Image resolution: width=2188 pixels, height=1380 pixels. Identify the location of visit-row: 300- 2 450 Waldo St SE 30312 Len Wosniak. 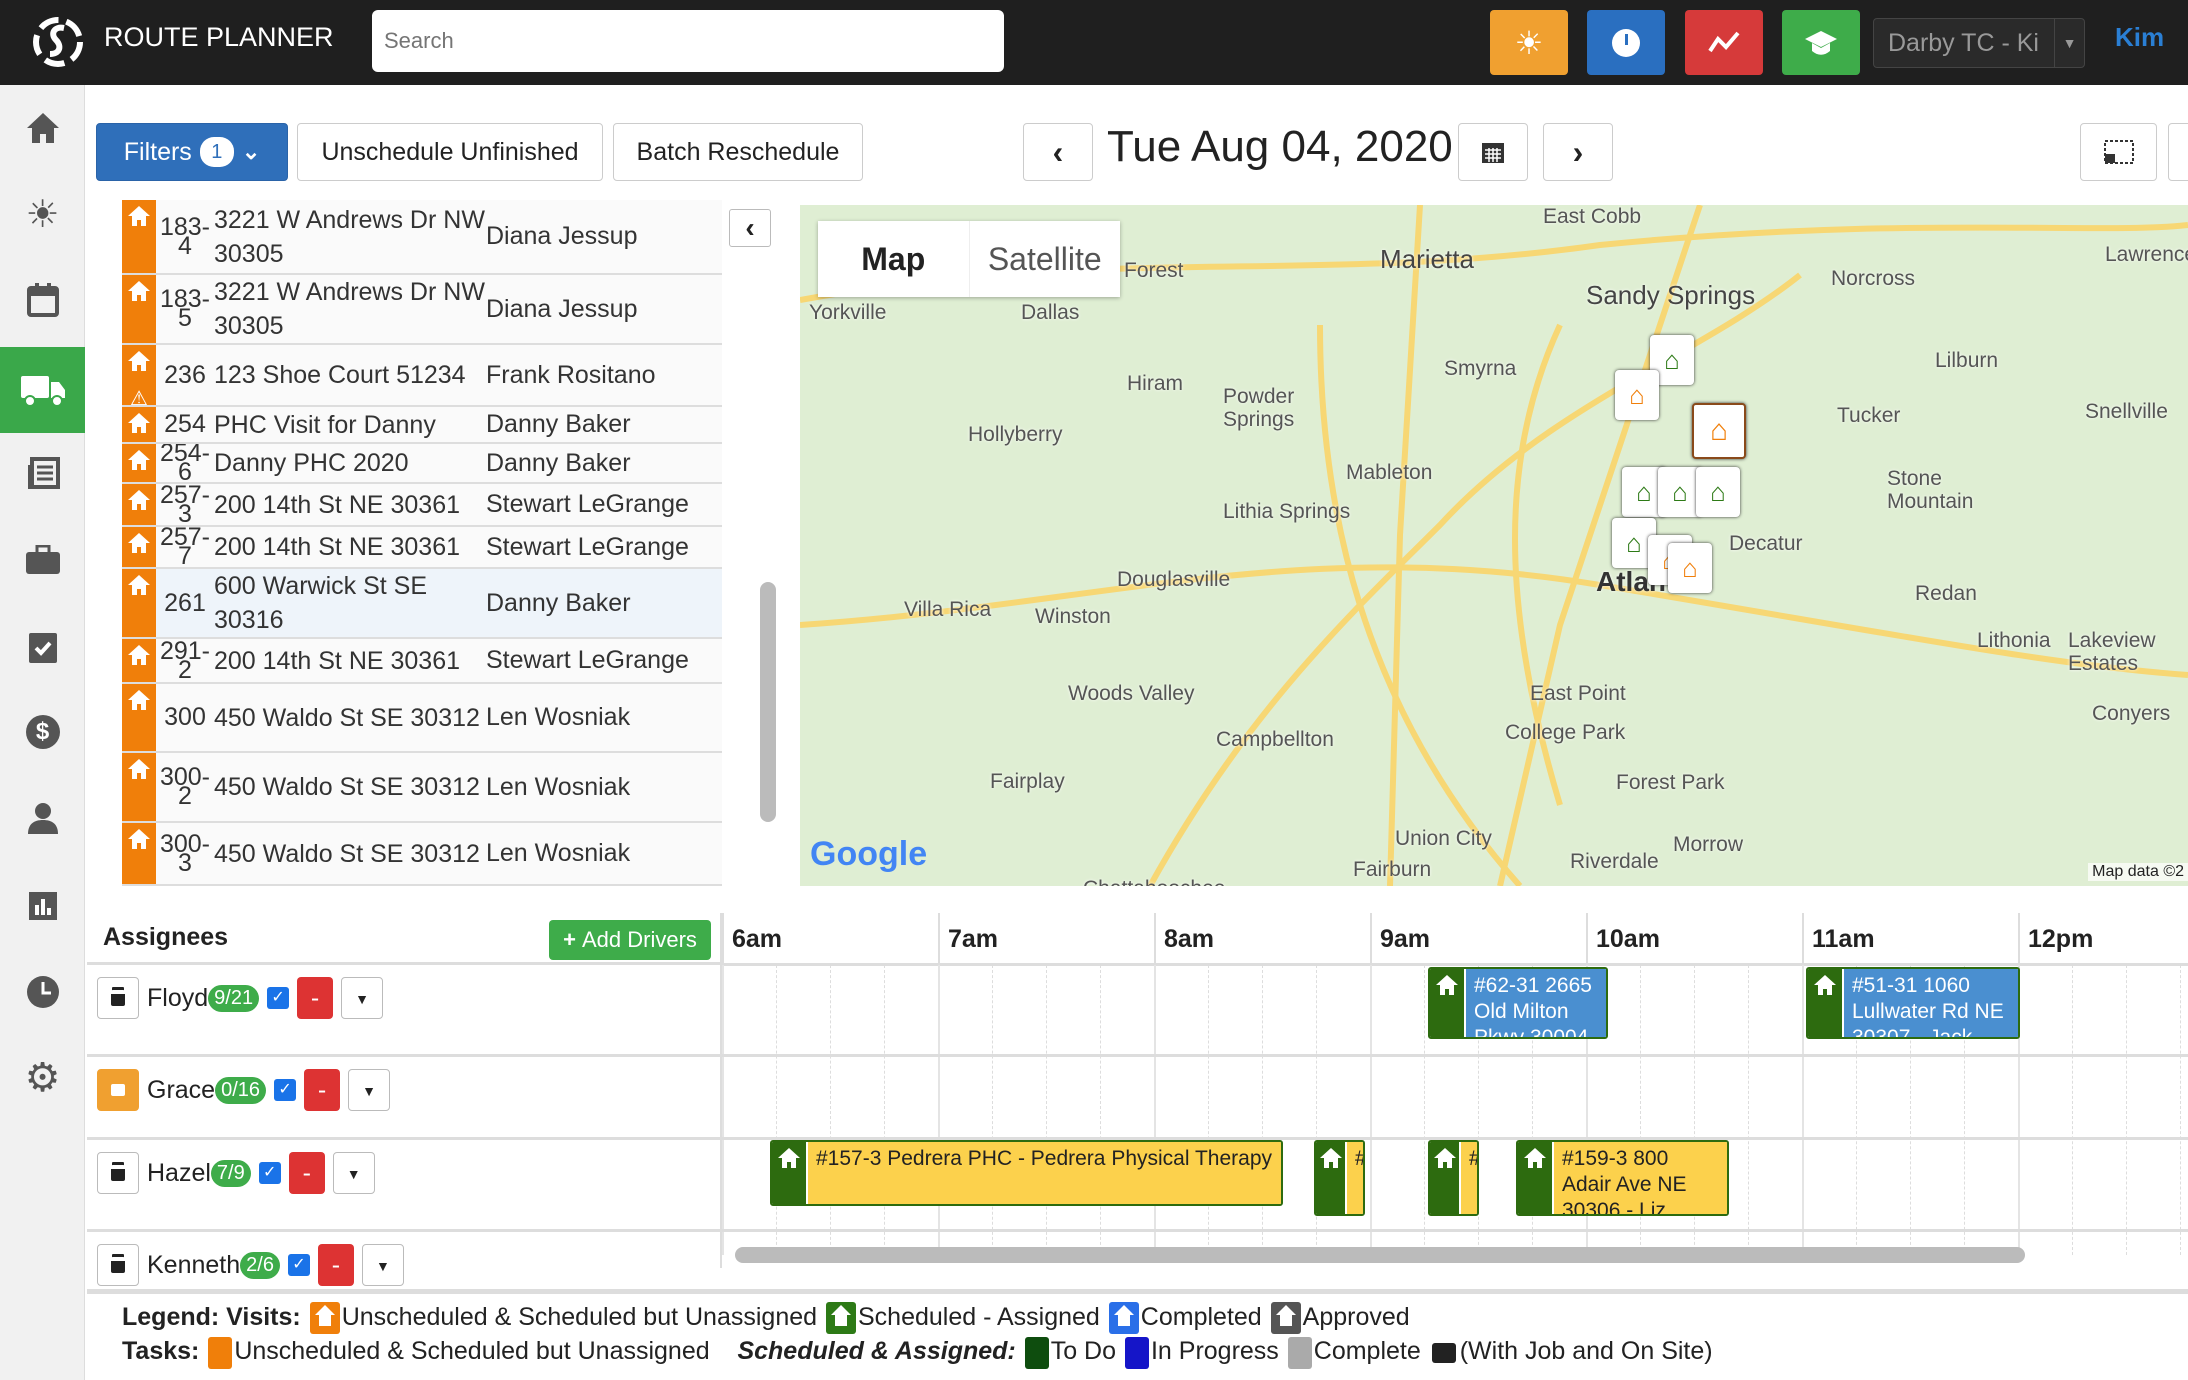
(422, 788).